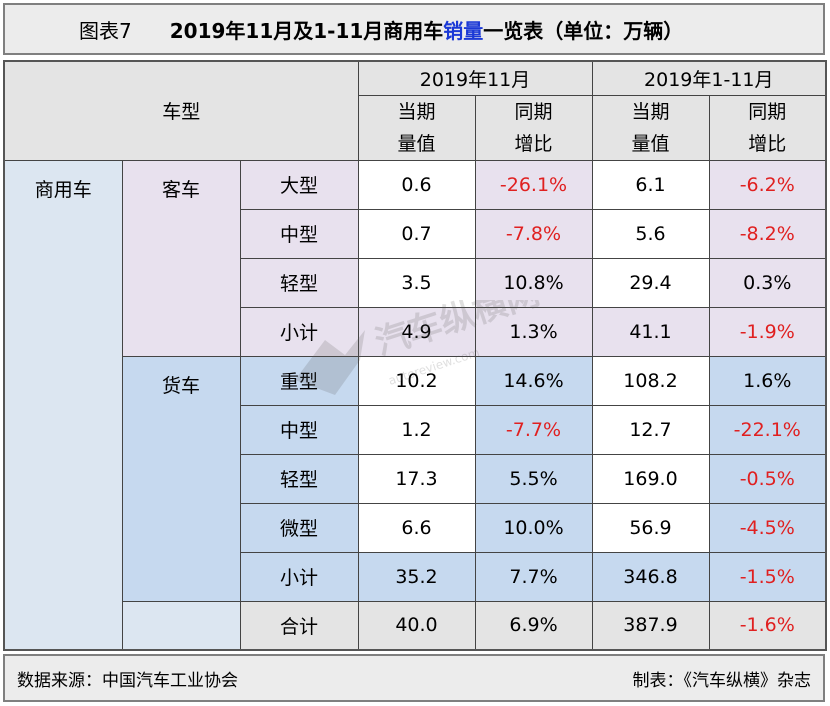  Describe the element at coordinates (650, 282) in the screenshot. I see `ytd-value: 29.4` at that location.